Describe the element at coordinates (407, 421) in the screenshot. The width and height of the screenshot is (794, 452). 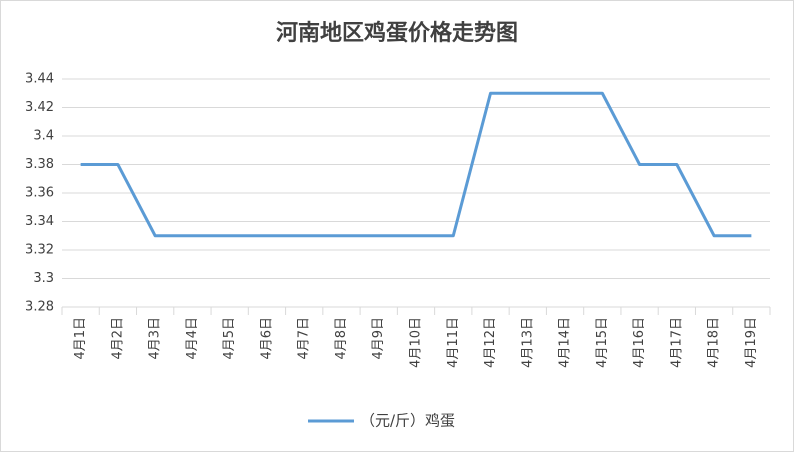
I see `legend-label: （元/斤）鸡蛋` at that location.